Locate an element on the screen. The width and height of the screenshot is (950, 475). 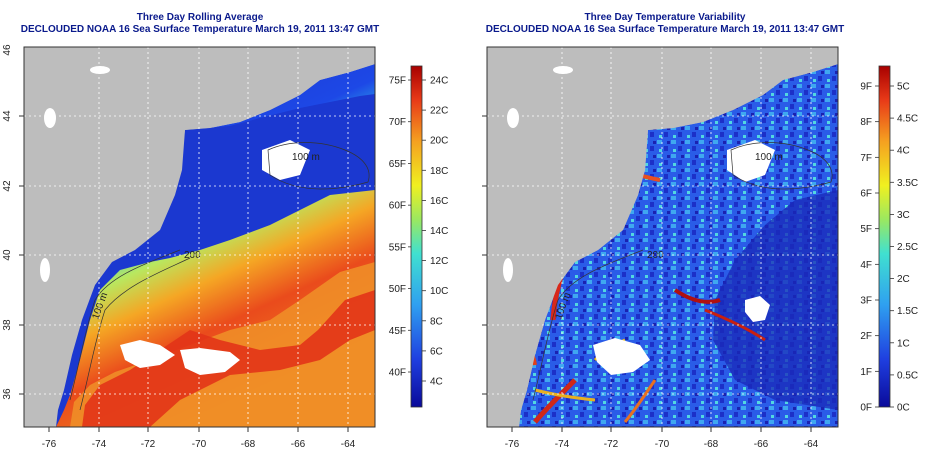
colorbar-label: 4F is located at coordinates (866, 265).